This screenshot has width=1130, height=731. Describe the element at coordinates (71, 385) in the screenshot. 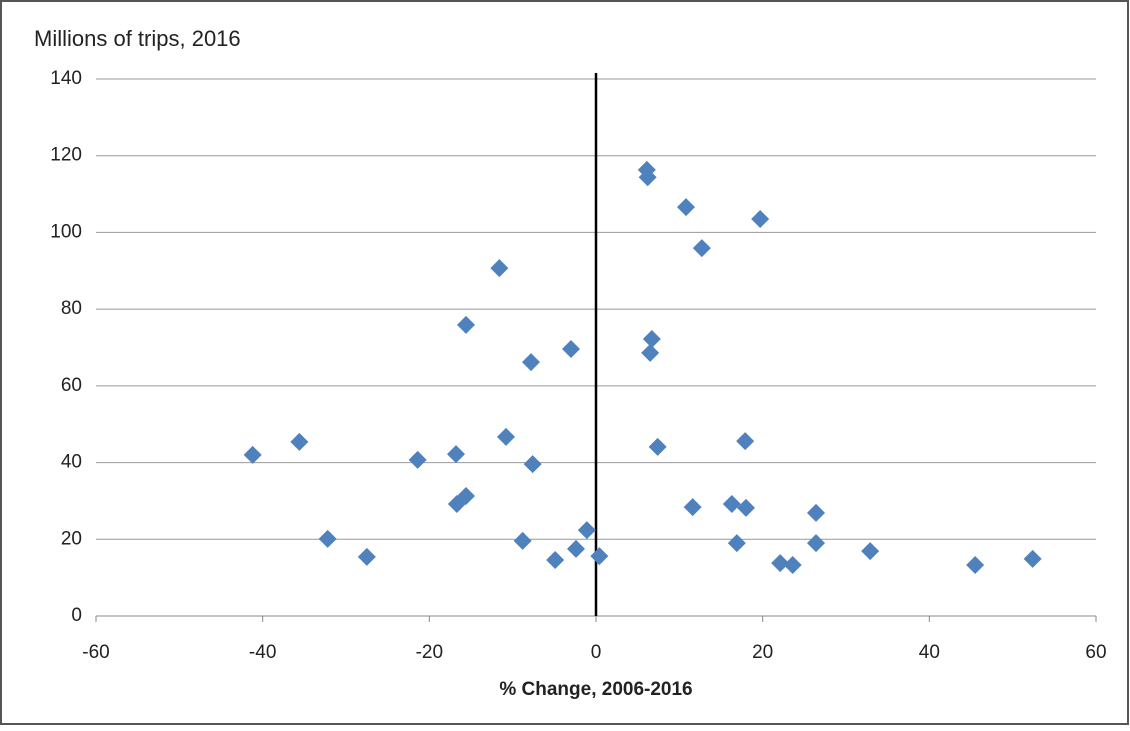

I see `y-tick-label: 60` at that location.